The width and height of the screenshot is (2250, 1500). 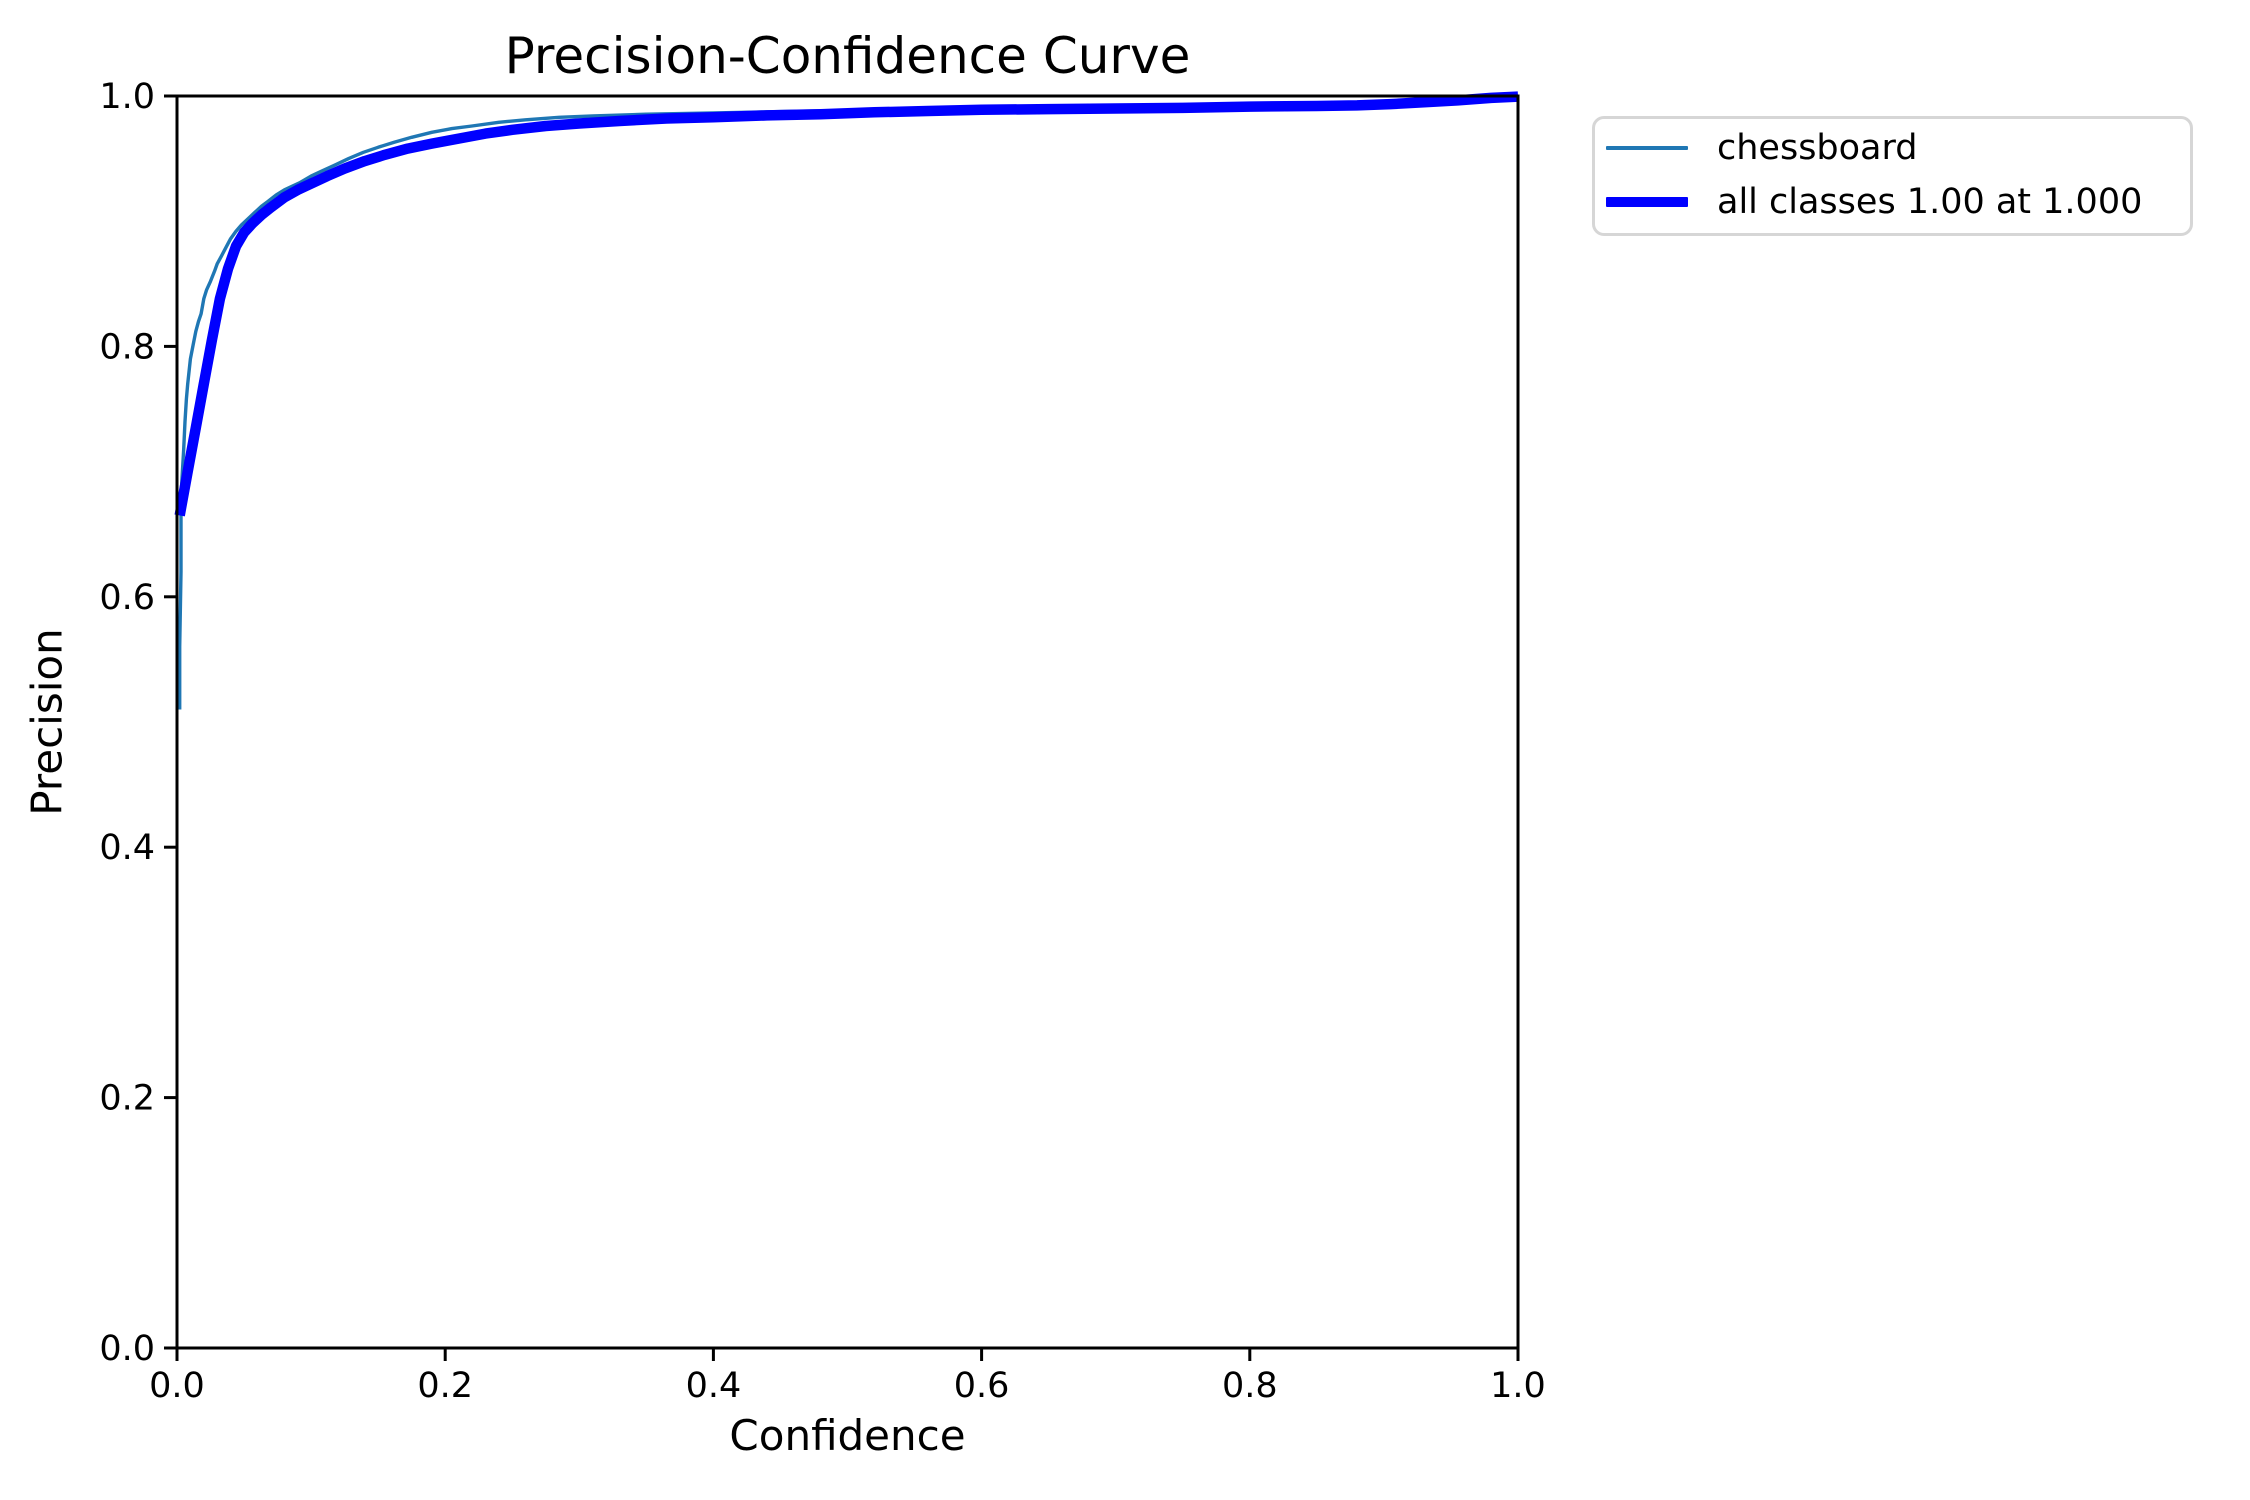 I want to click on y-tick-label: 1.0, so click(x=127, y=97).